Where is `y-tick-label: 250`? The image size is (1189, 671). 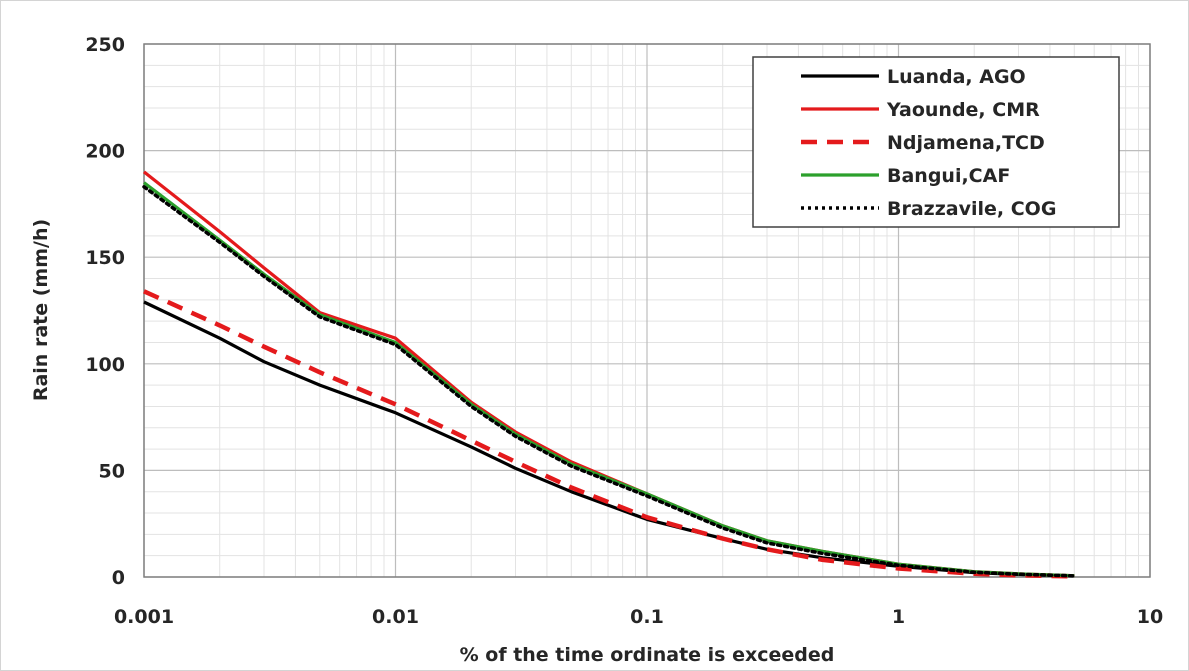
y-tick-label: 250 is located at coordinates (105, 45).